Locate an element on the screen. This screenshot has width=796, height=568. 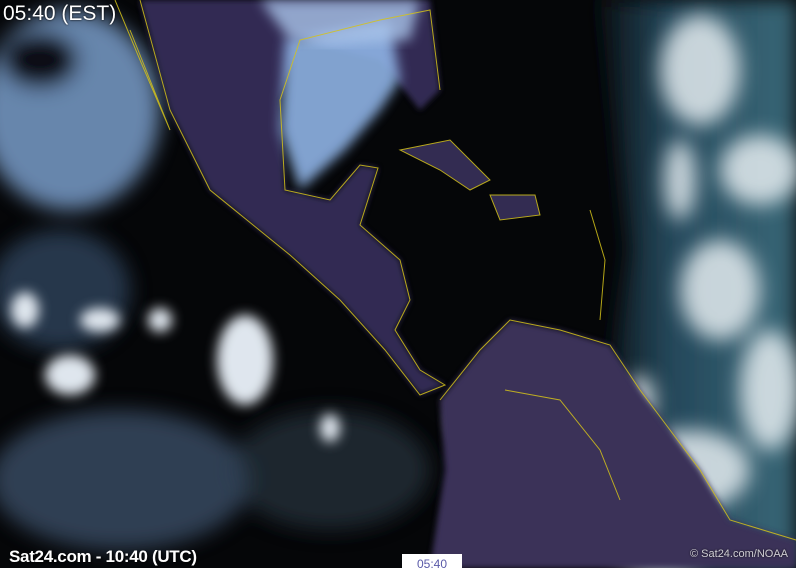
credit-watermark: © Sat24.com/NOAA is located at coordinates (739, 554).